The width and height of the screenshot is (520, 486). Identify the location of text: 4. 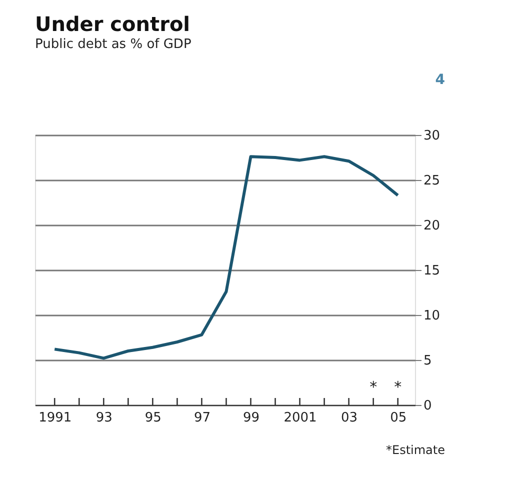
(440, 80).